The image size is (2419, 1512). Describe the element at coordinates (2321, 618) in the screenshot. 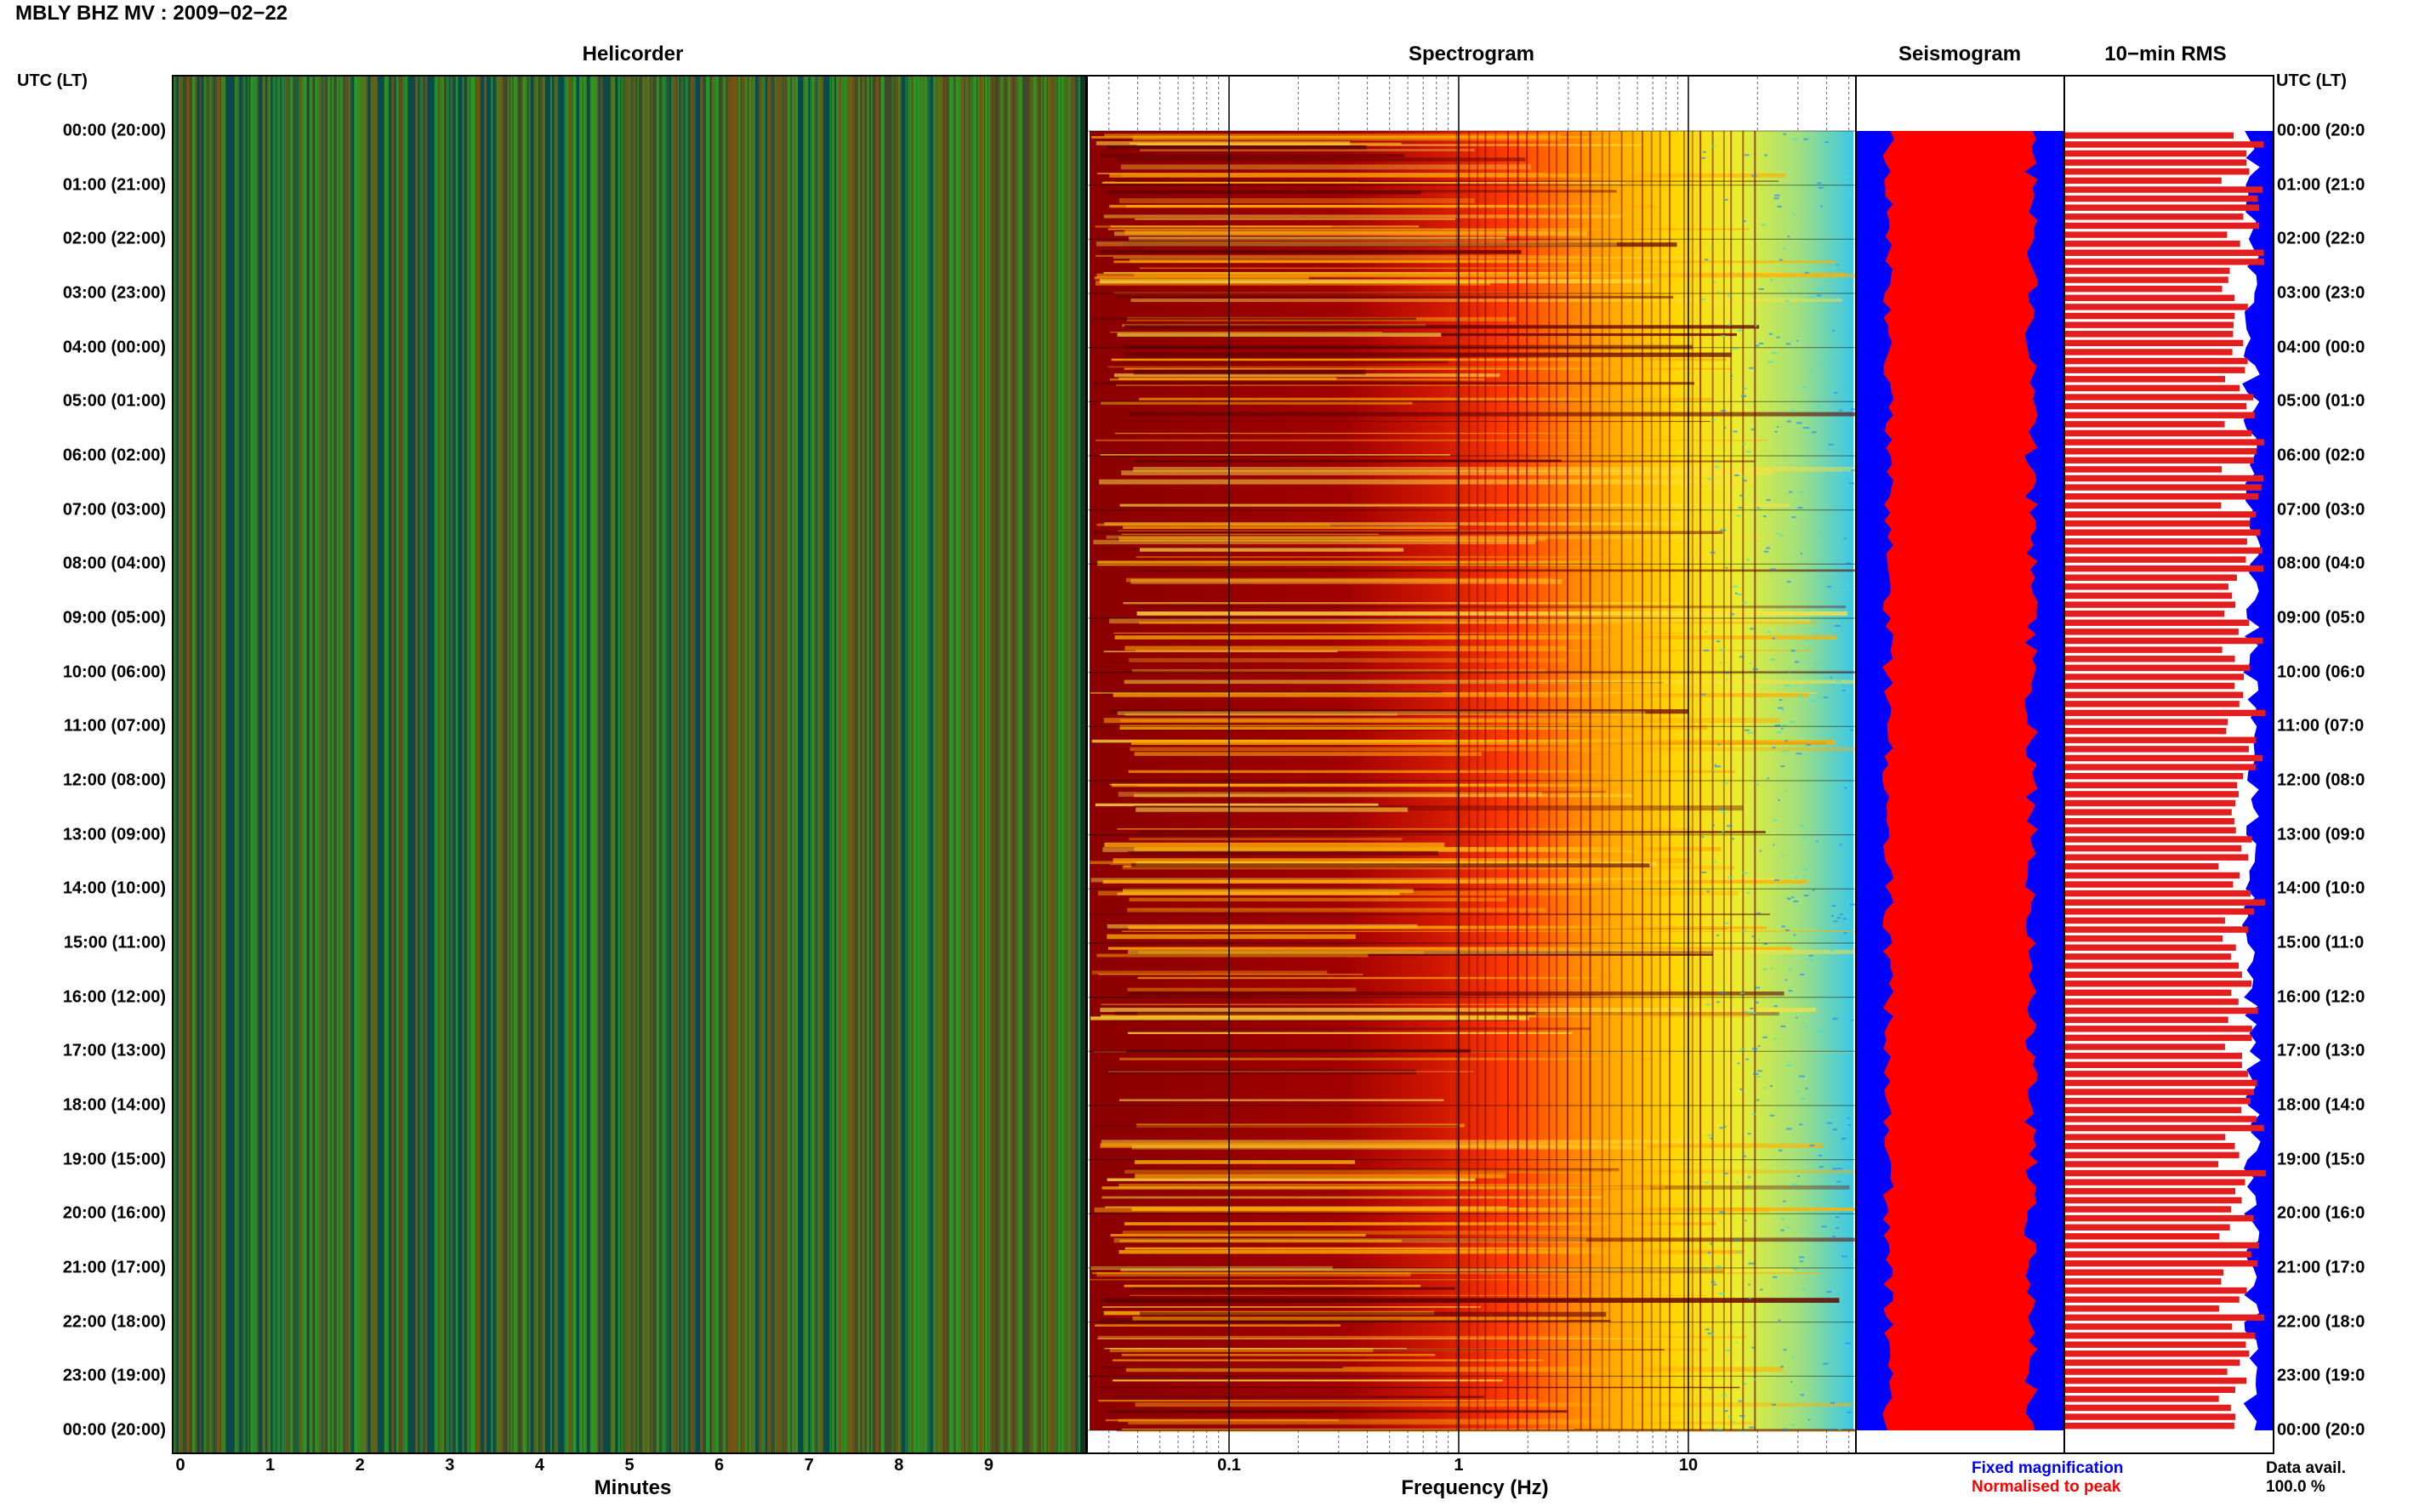

I see `time-tick-right: 09:00 (05:0` at that location.